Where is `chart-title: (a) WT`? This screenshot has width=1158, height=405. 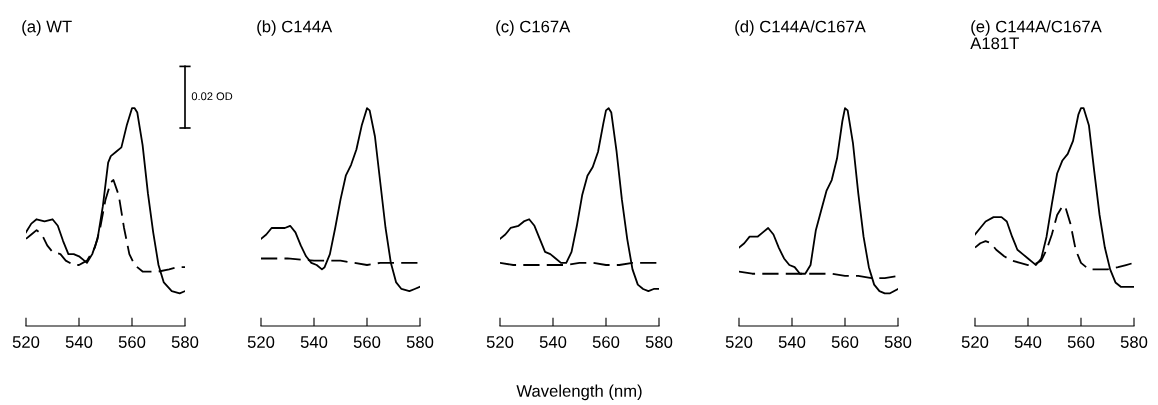
chart-title: (a) WT is located at coordinates (47, 28).